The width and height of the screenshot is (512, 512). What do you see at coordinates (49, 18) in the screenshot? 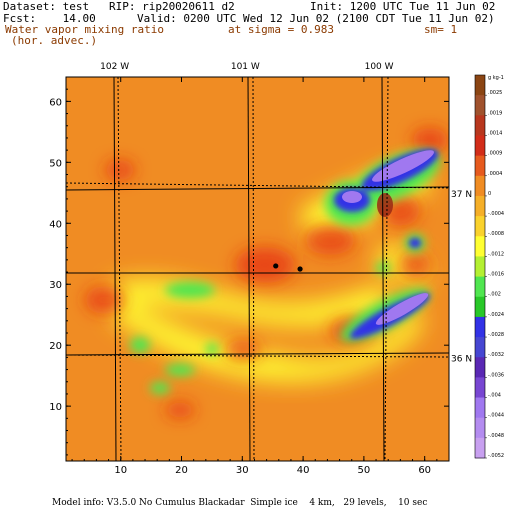
I see `fcst-line: Fcst: 14.00` at bounding box center [49, 18].